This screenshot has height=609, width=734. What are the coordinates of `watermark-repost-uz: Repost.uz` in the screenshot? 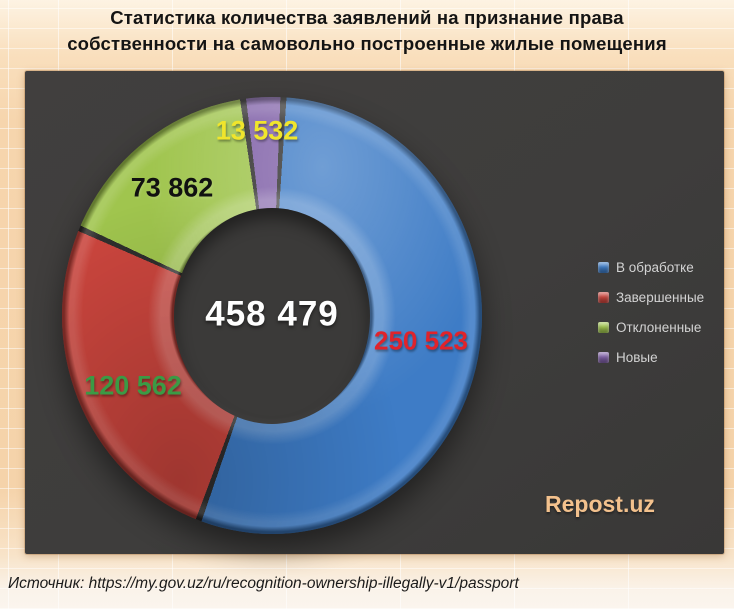 It's located at (600, 504).